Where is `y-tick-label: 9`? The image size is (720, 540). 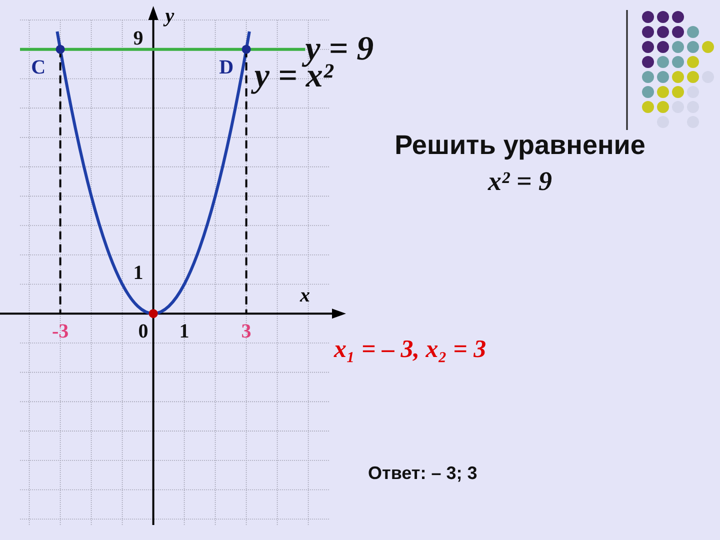 y-tick-label: 9 is located at coordinates (138, 38).